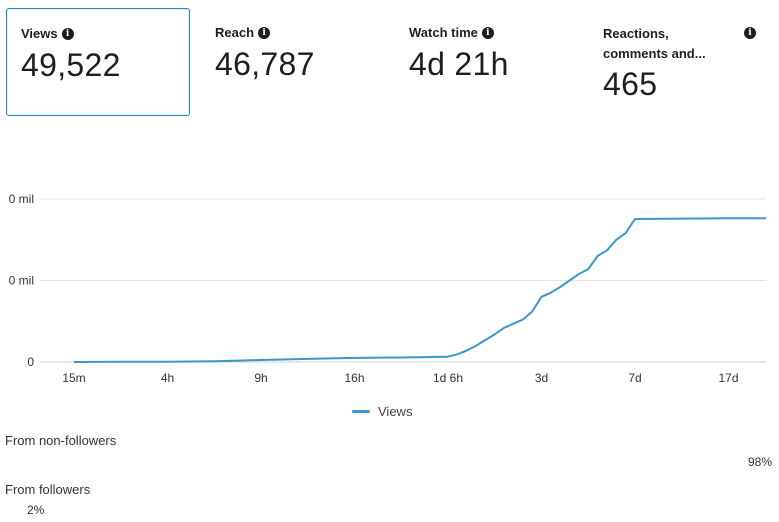 The height and width of the screenshot is (522, 779). What do you see at coordinates (395, 411) in the screenshot?
I see `legend-label-views: Views` at bounding box center [395, 411].